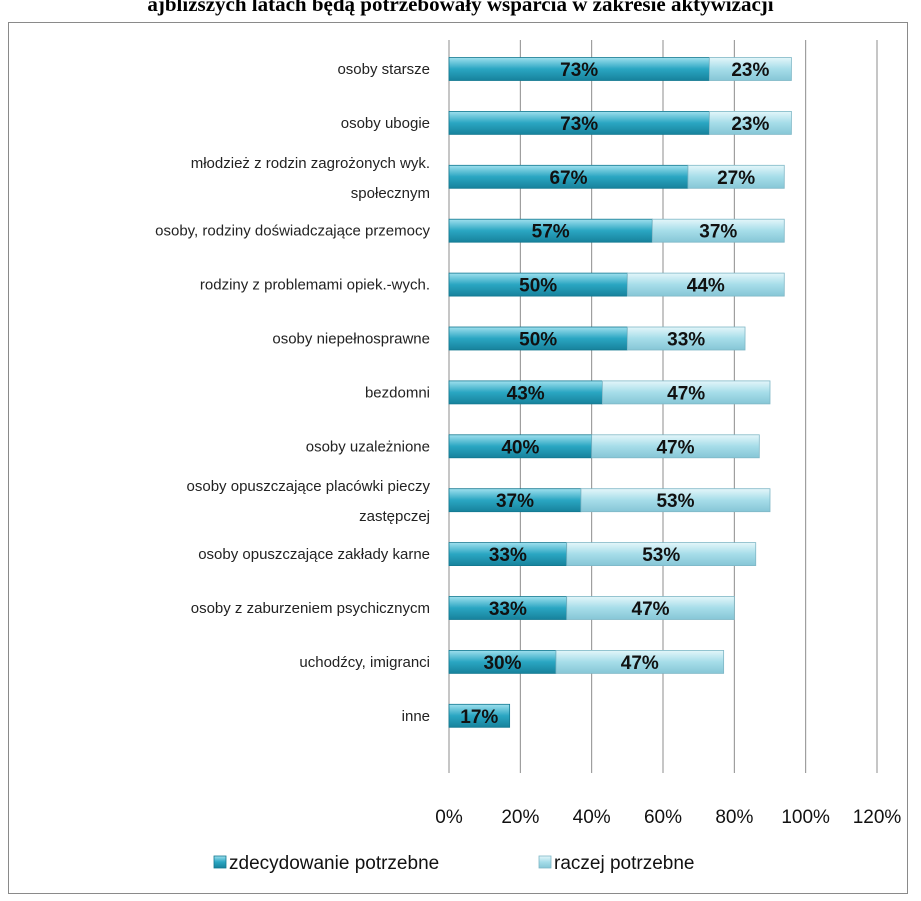 The height and width of the screenshot is (901, 921). I want to click on category-label: osoby starsze, so click(383, 69).